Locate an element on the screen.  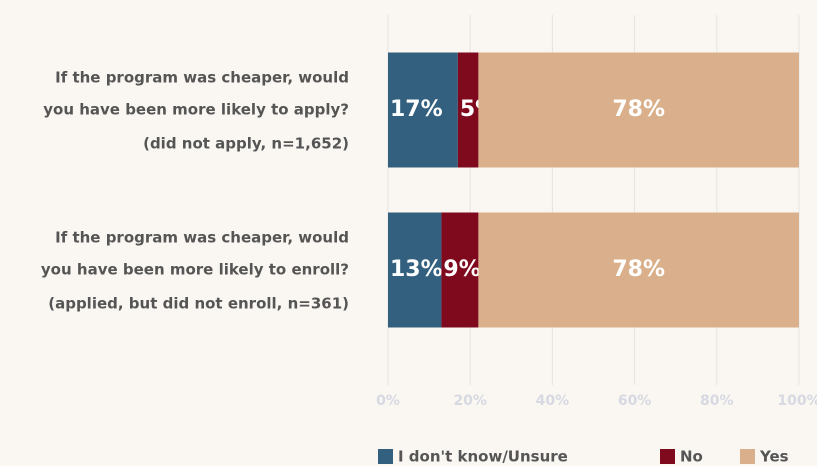
category-label: you have been more likely to apply? is located at coordinates (196, 110).